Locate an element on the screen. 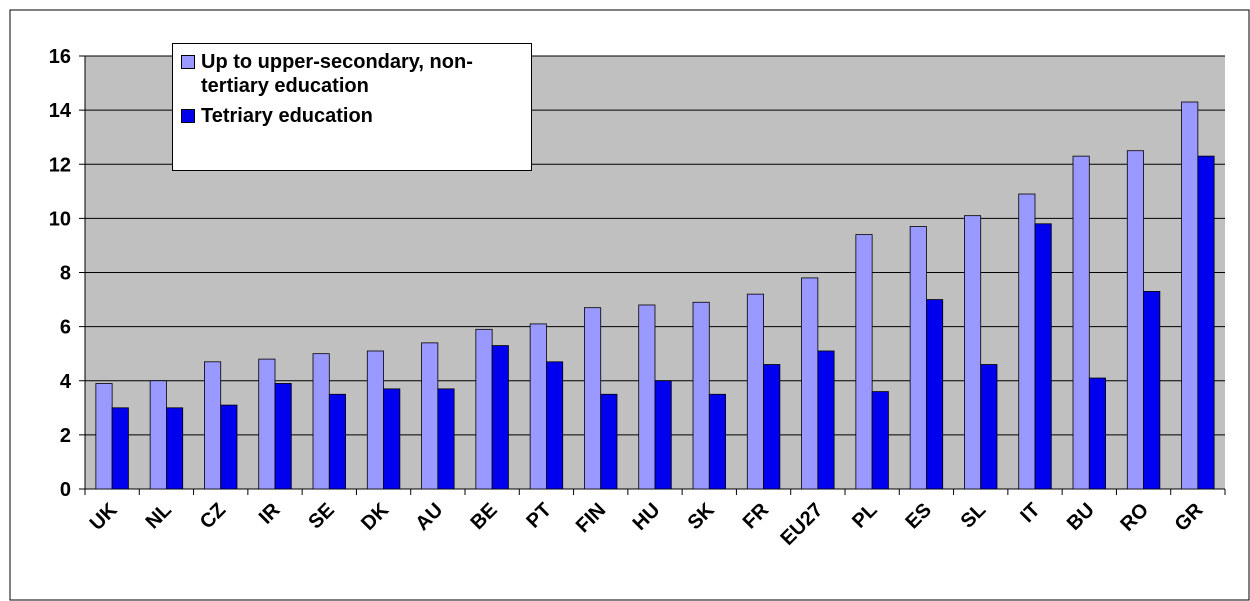 This screenshot has height=601, width=1250. y-tick-label: 8 is located at coordinates (65, 274).